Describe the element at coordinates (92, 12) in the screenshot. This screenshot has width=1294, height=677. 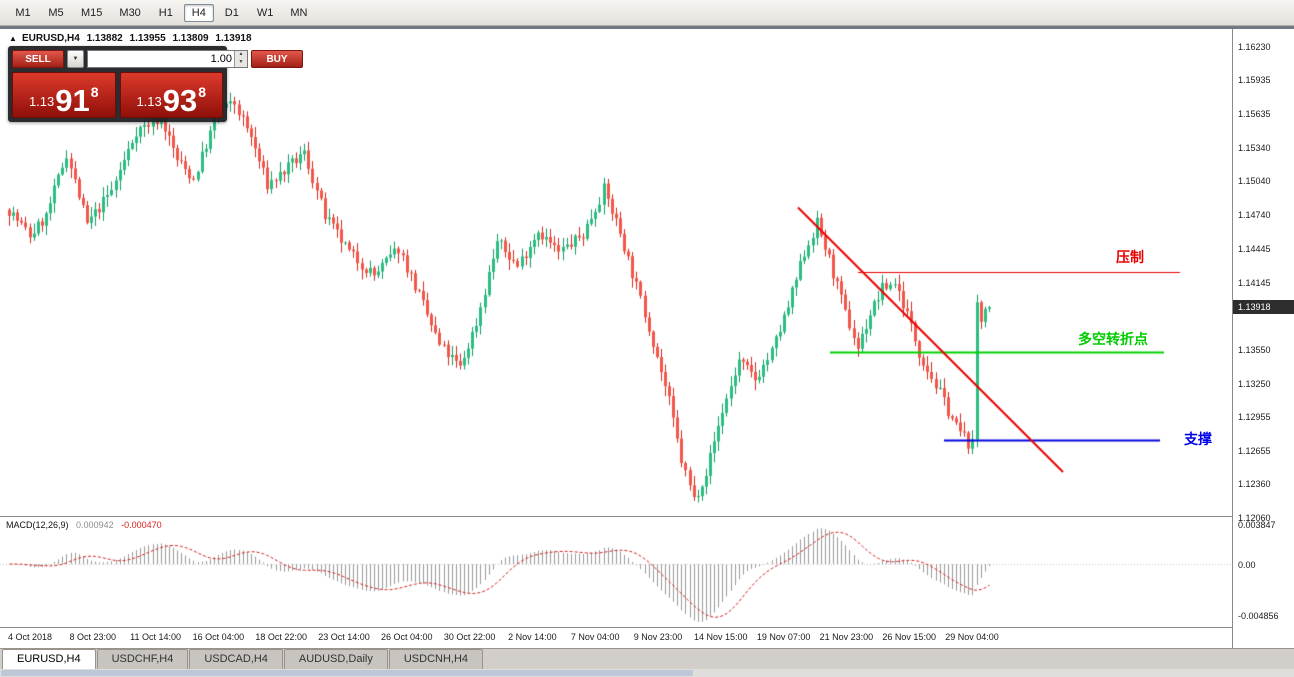
I see `timeframe-button-m15: M15` at that location.